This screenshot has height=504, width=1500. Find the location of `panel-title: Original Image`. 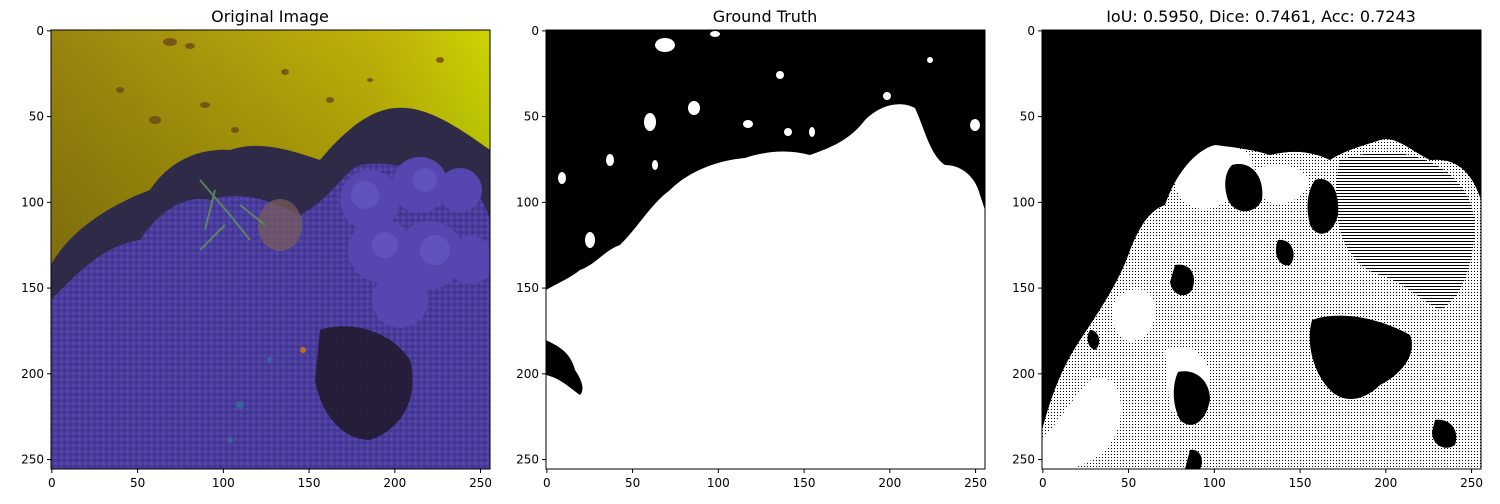

panel-title: Original Image is located at coordinates (270, 16).